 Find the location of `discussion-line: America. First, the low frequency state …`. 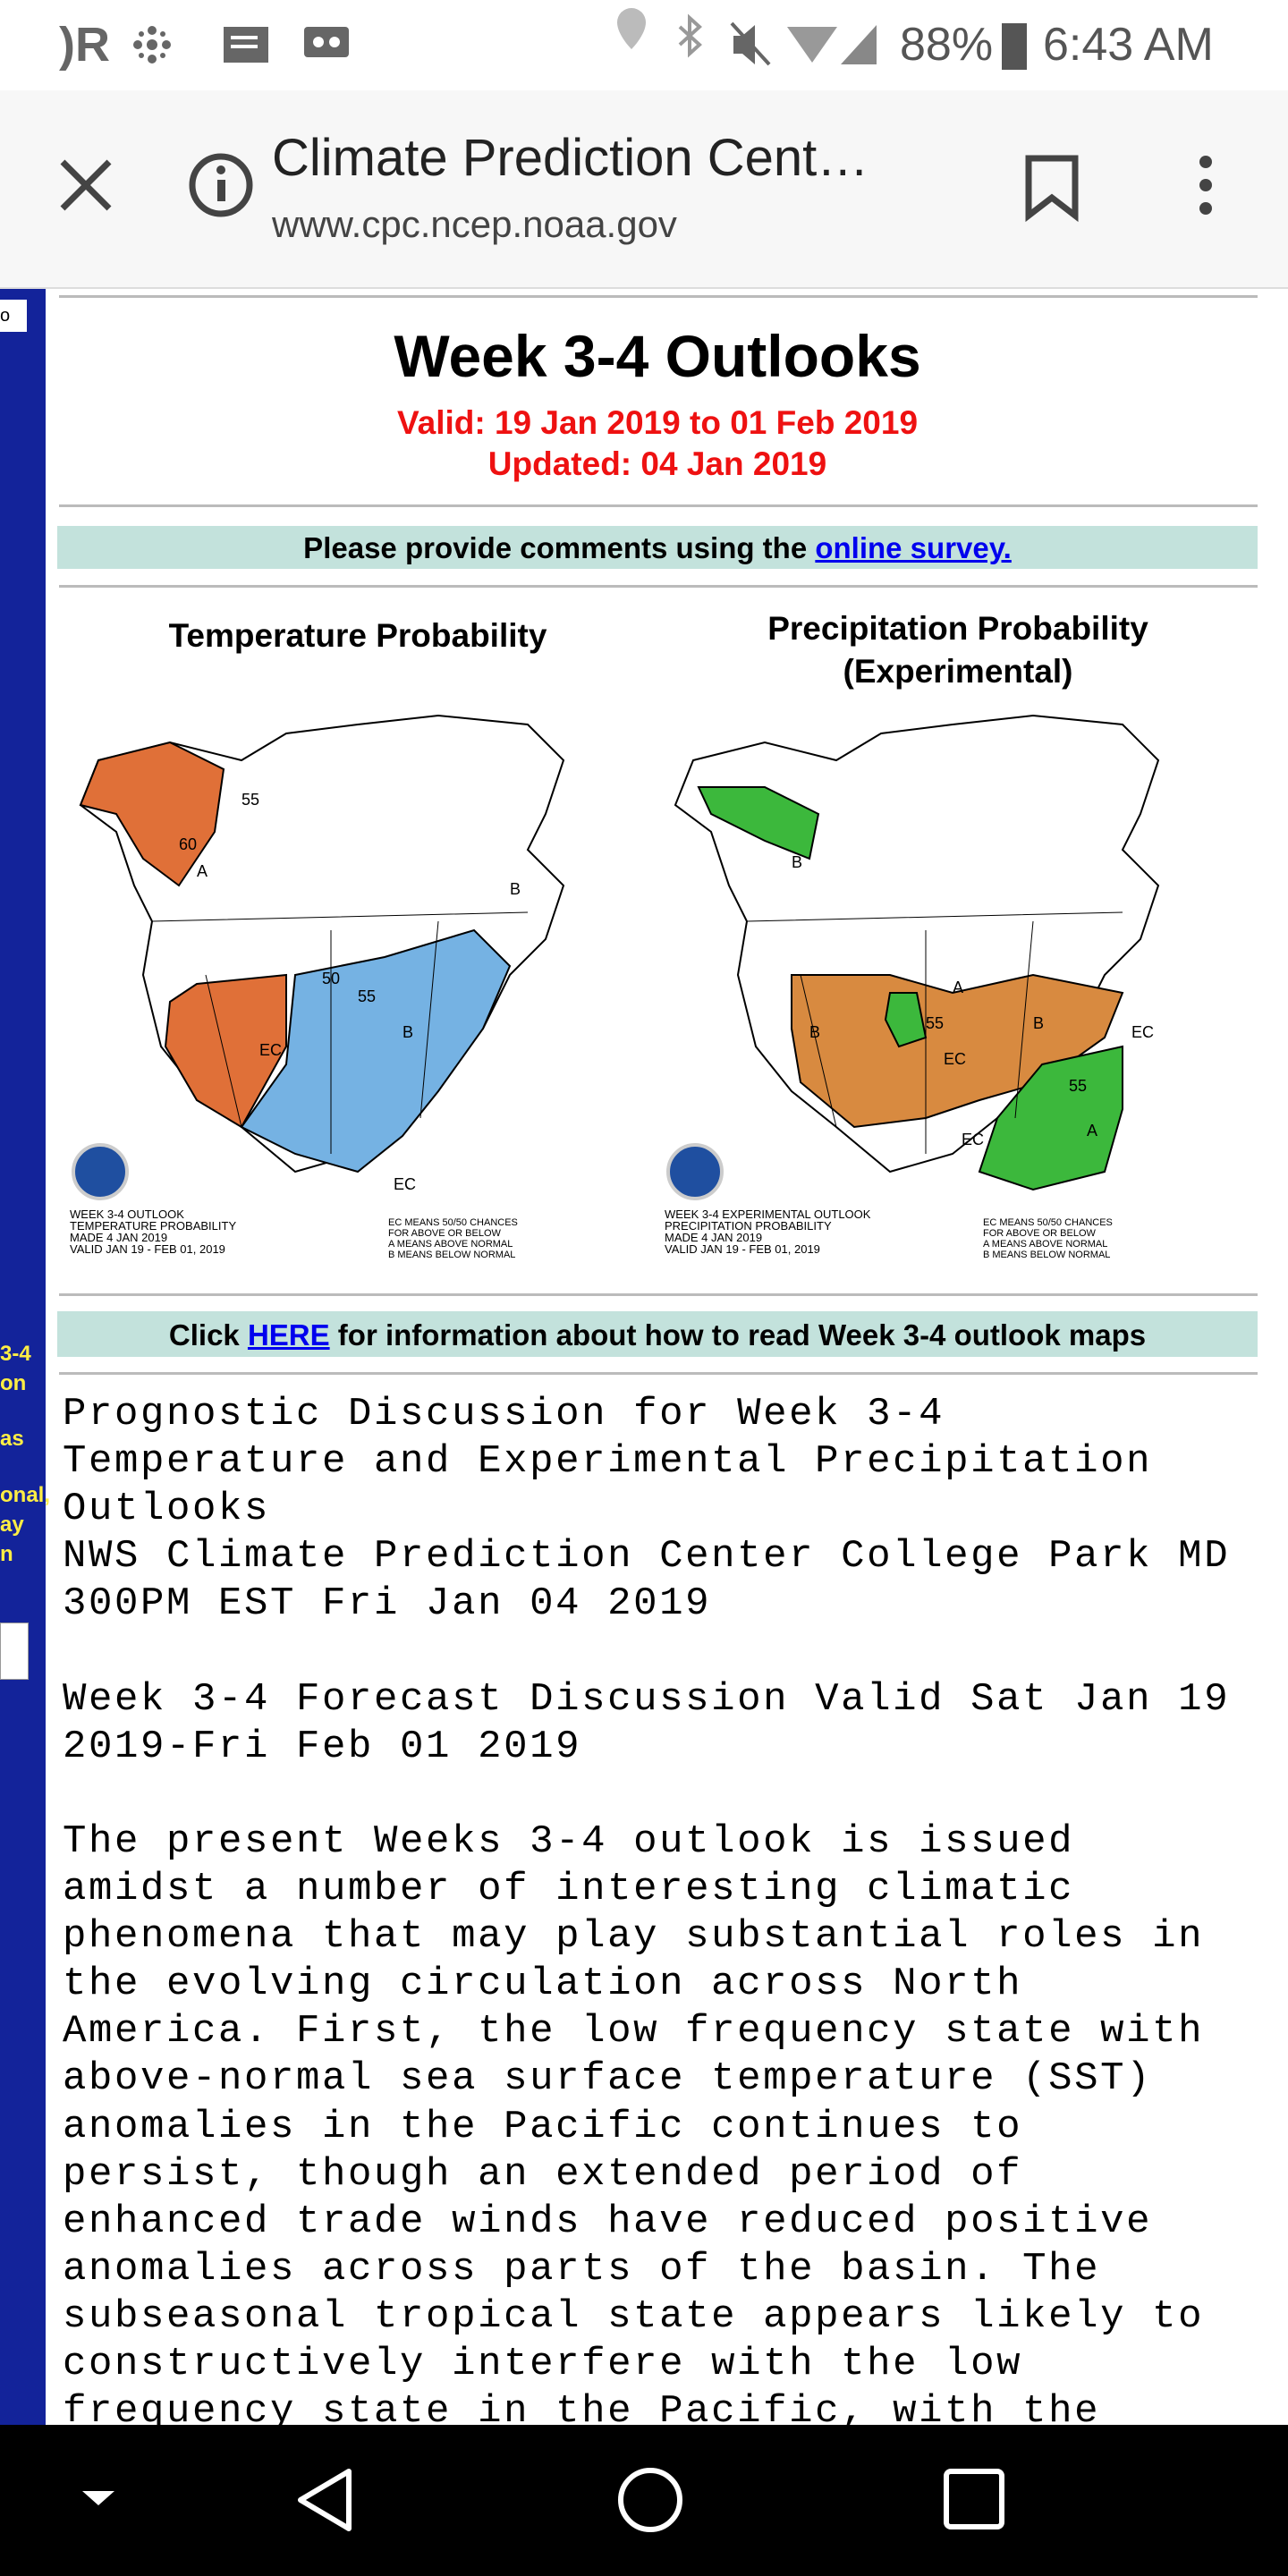

discussion-line: America. First, the low frequency state … is located at coordinates (634, 2032).